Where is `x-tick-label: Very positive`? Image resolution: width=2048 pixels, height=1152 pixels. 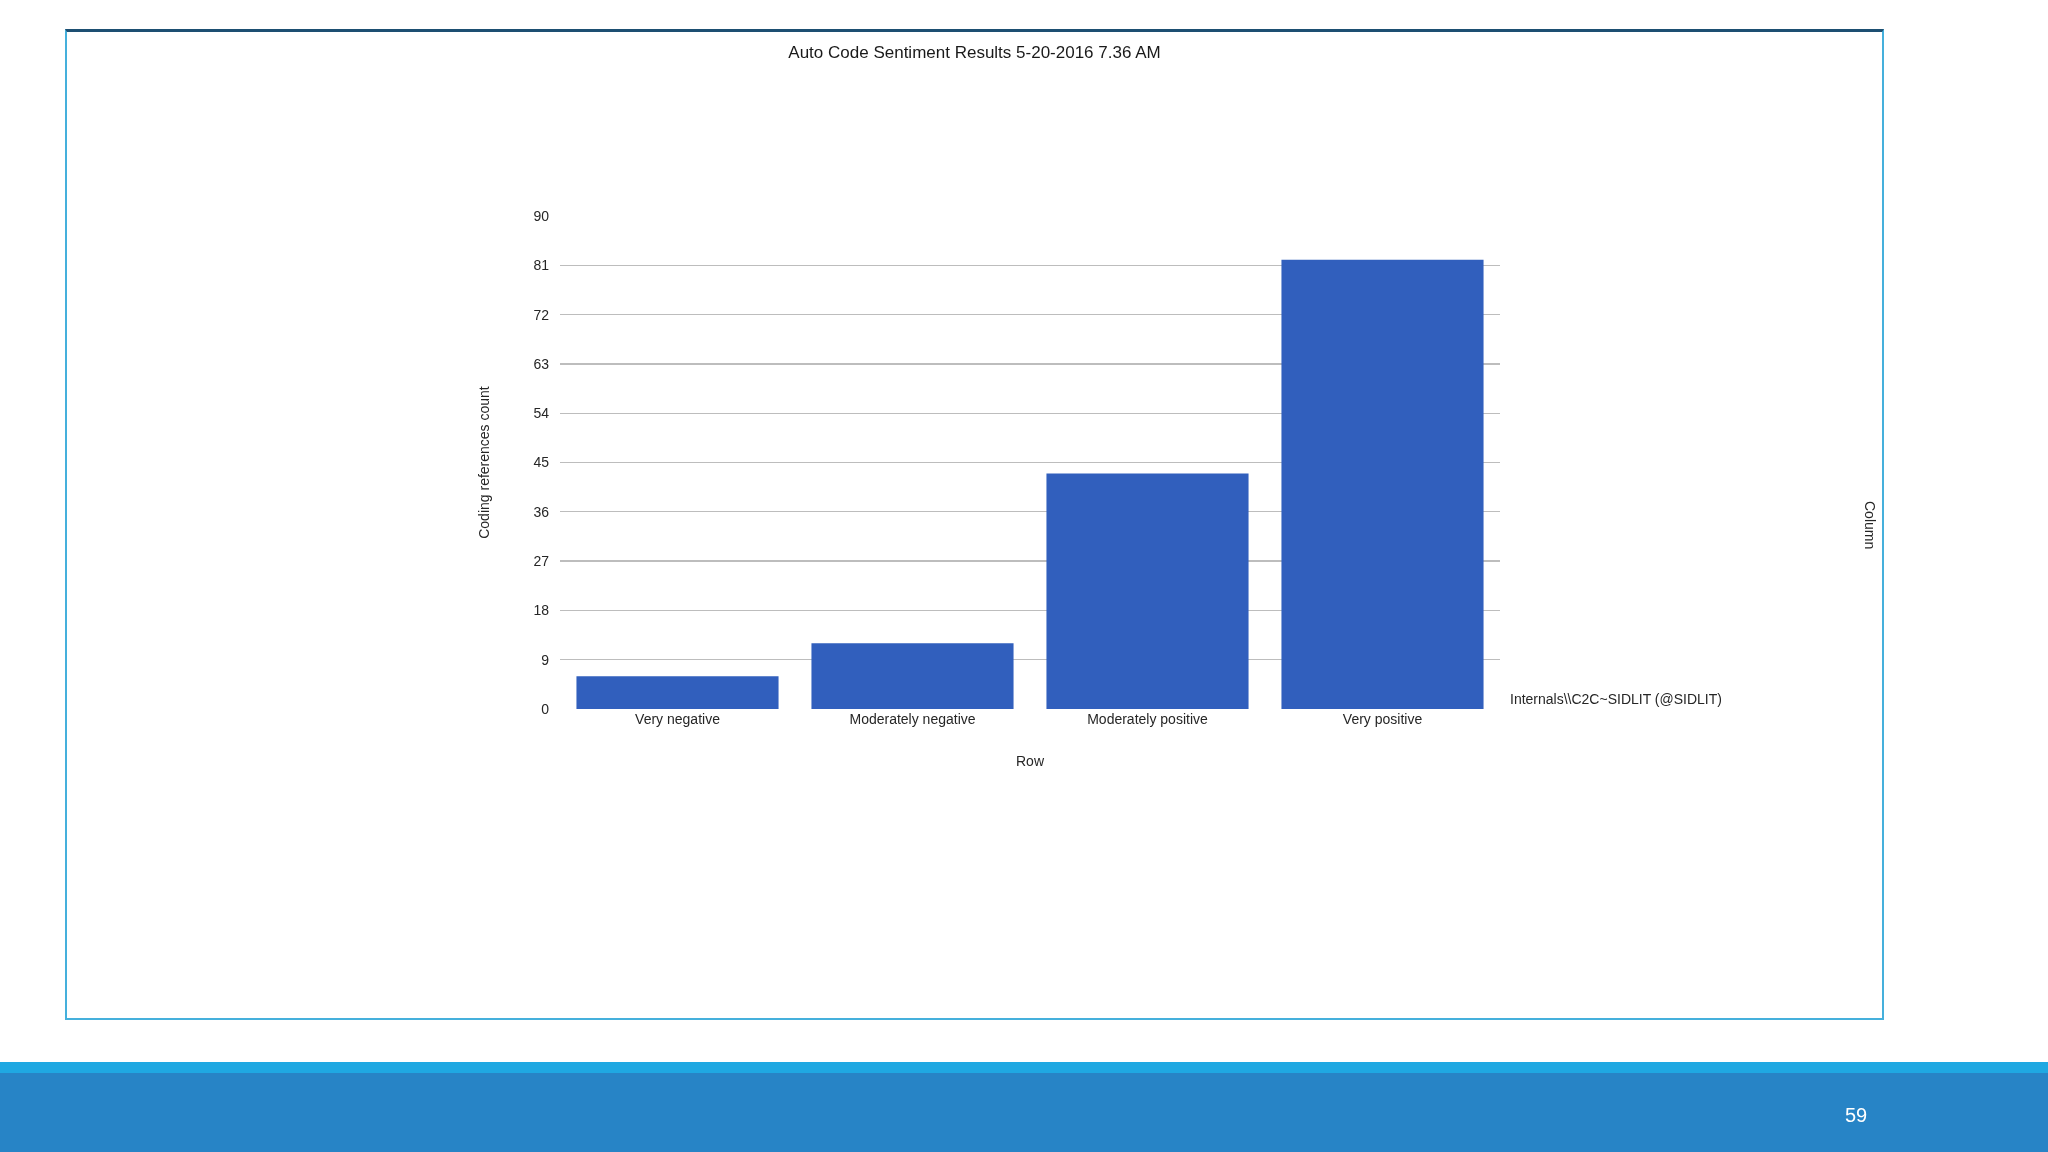
x-tick-label: Very positive is located at coordinates (1382, 719).